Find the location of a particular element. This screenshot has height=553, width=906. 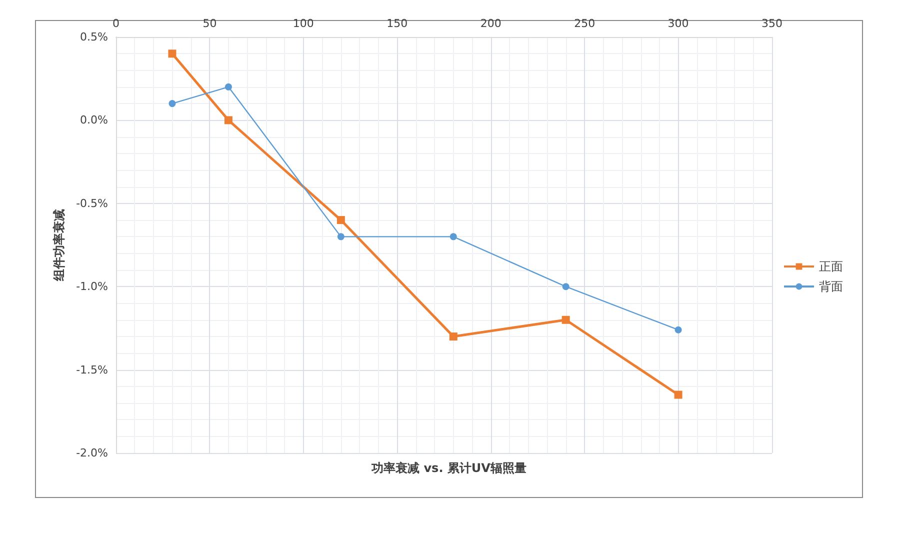

y-tick-label: 0.0% is located at coordinates (94, 120).